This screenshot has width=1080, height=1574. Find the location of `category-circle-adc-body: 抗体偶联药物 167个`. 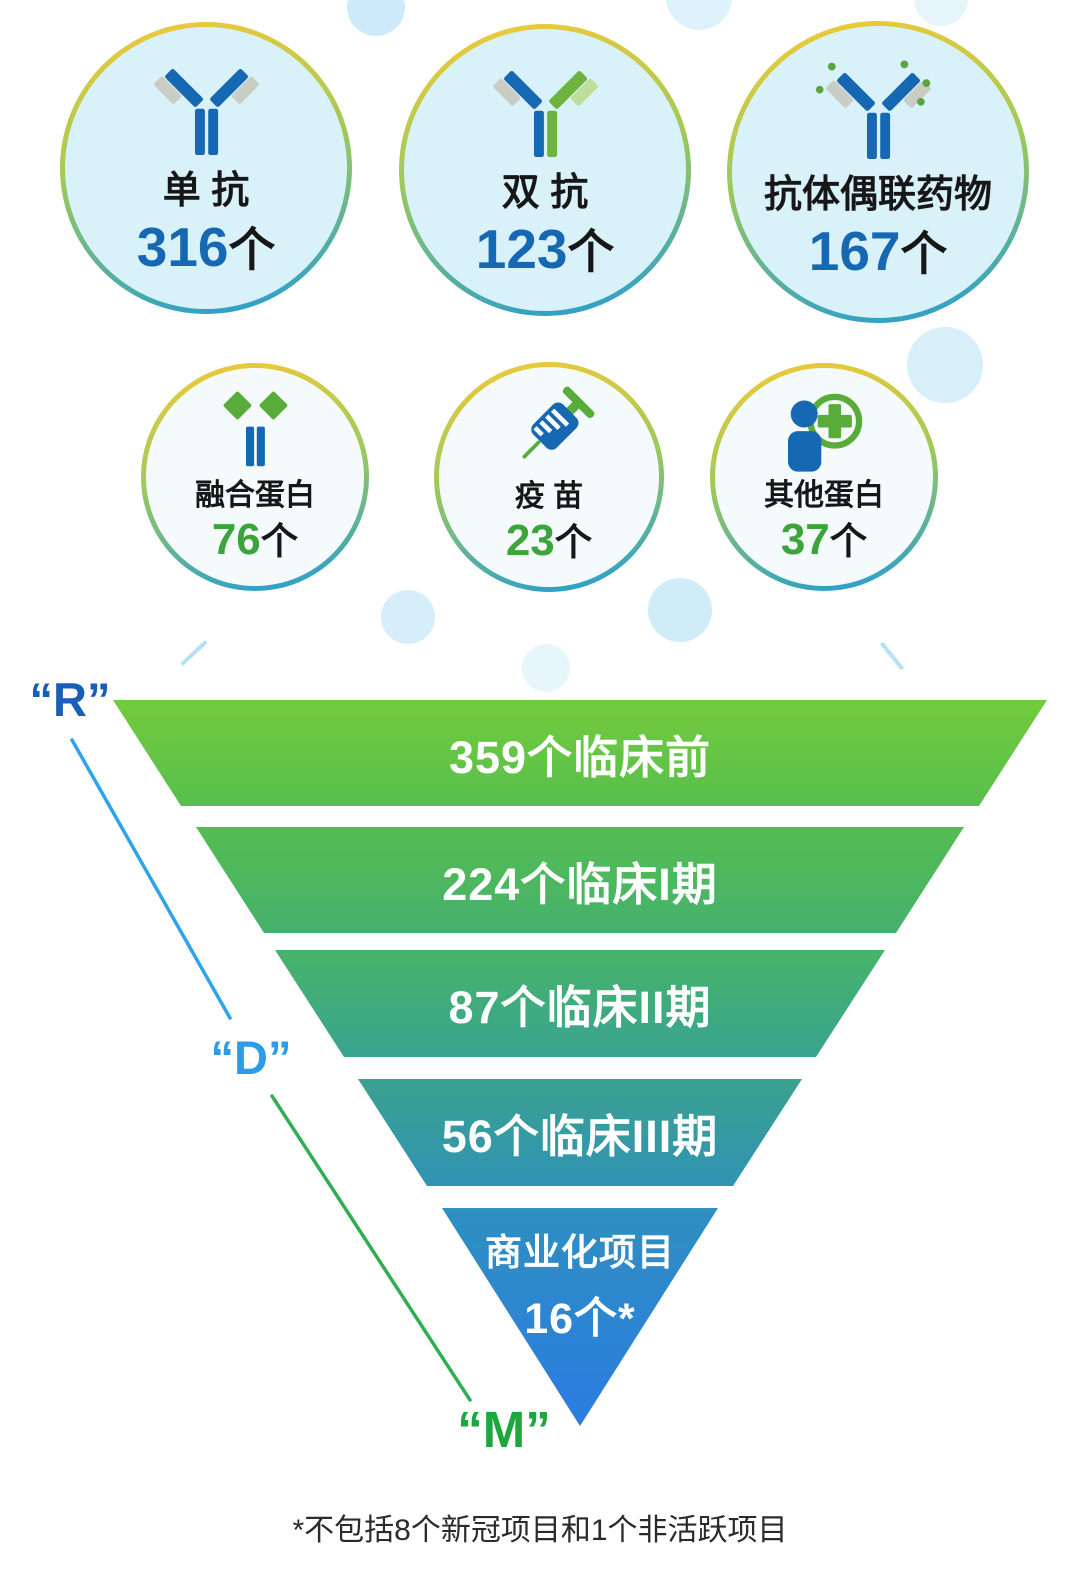

category-circle-adc-body: 抗体偶联药物 167个 is located at coordinates (878, 172).